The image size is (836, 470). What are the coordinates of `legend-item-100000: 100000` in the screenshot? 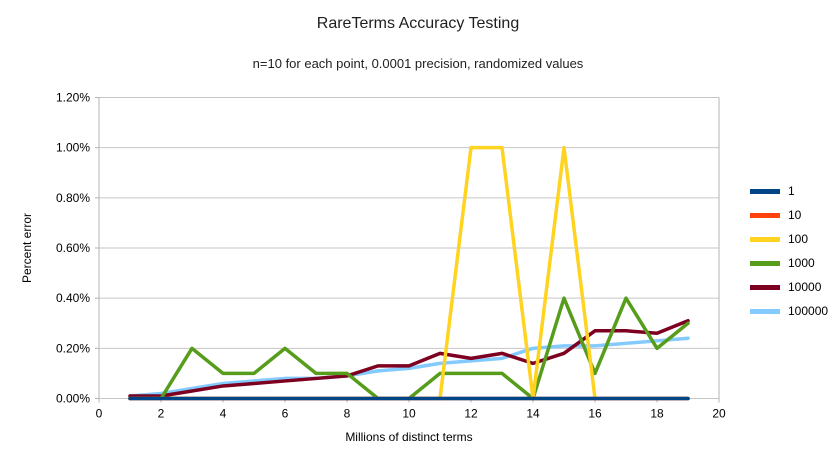 It's located at (789, 311).